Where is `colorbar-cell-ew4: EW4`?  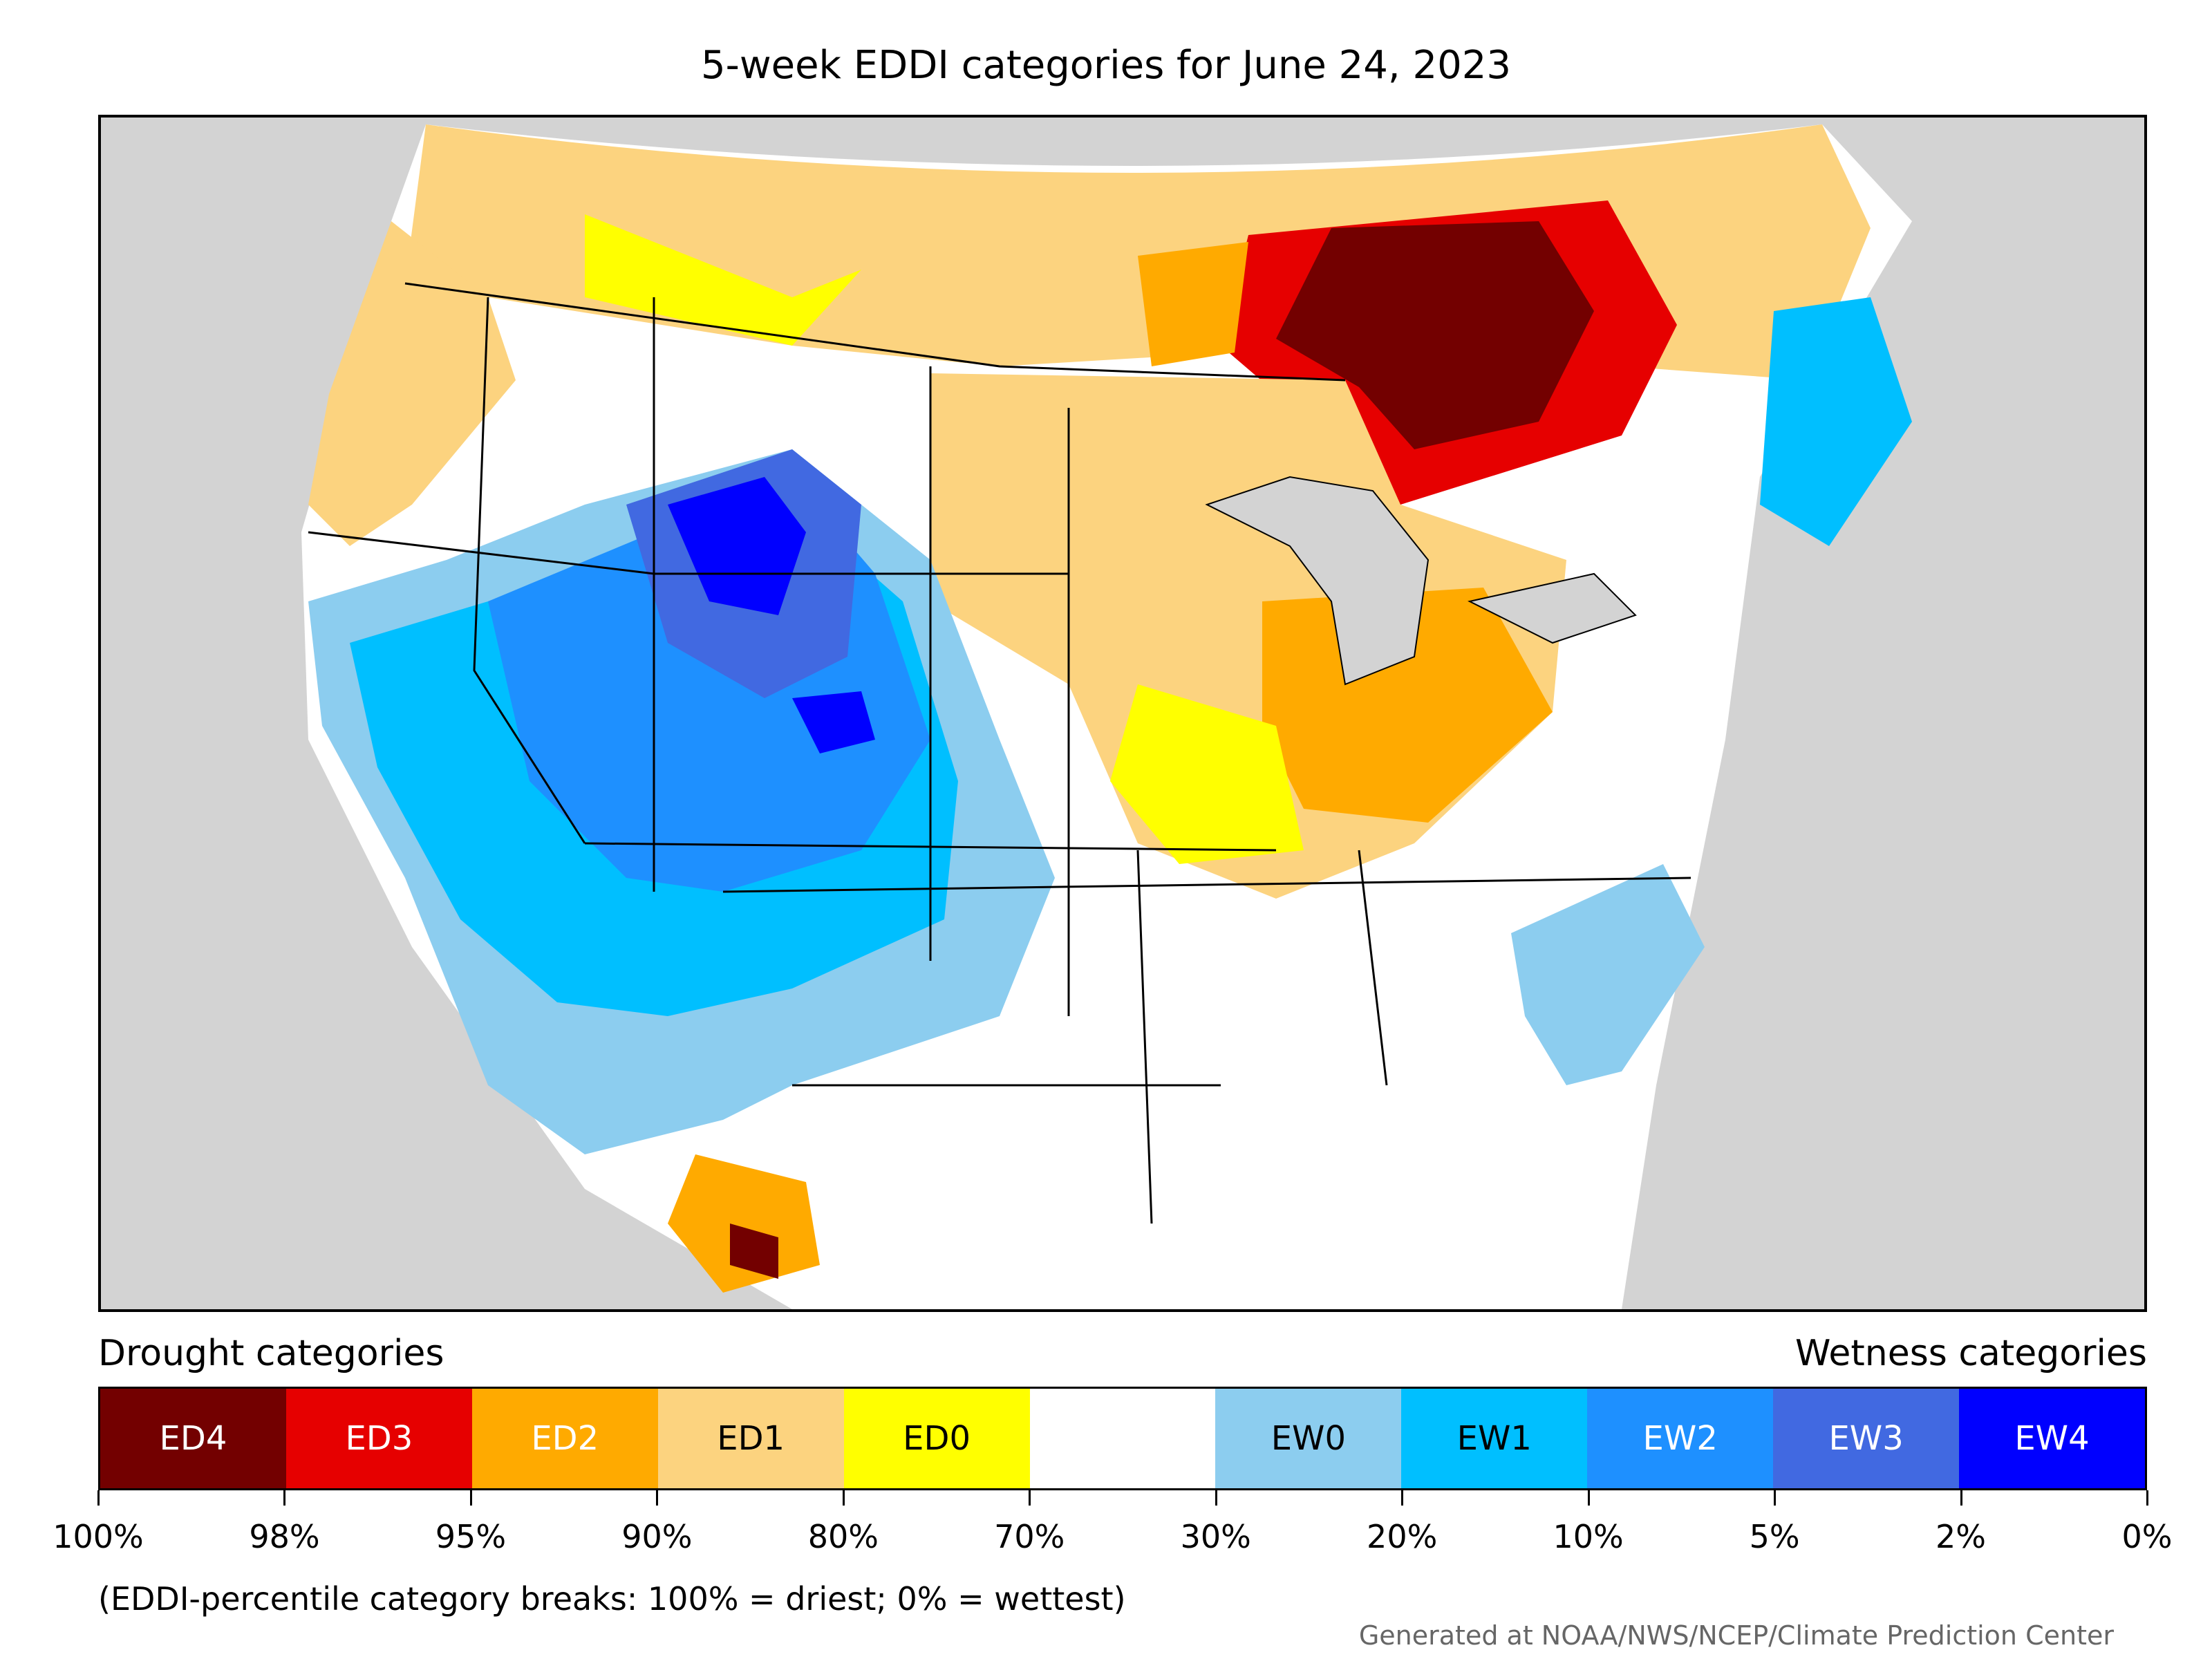
colorbar-cell-ew4: EW4 is located at coordinates (2052, 1438).